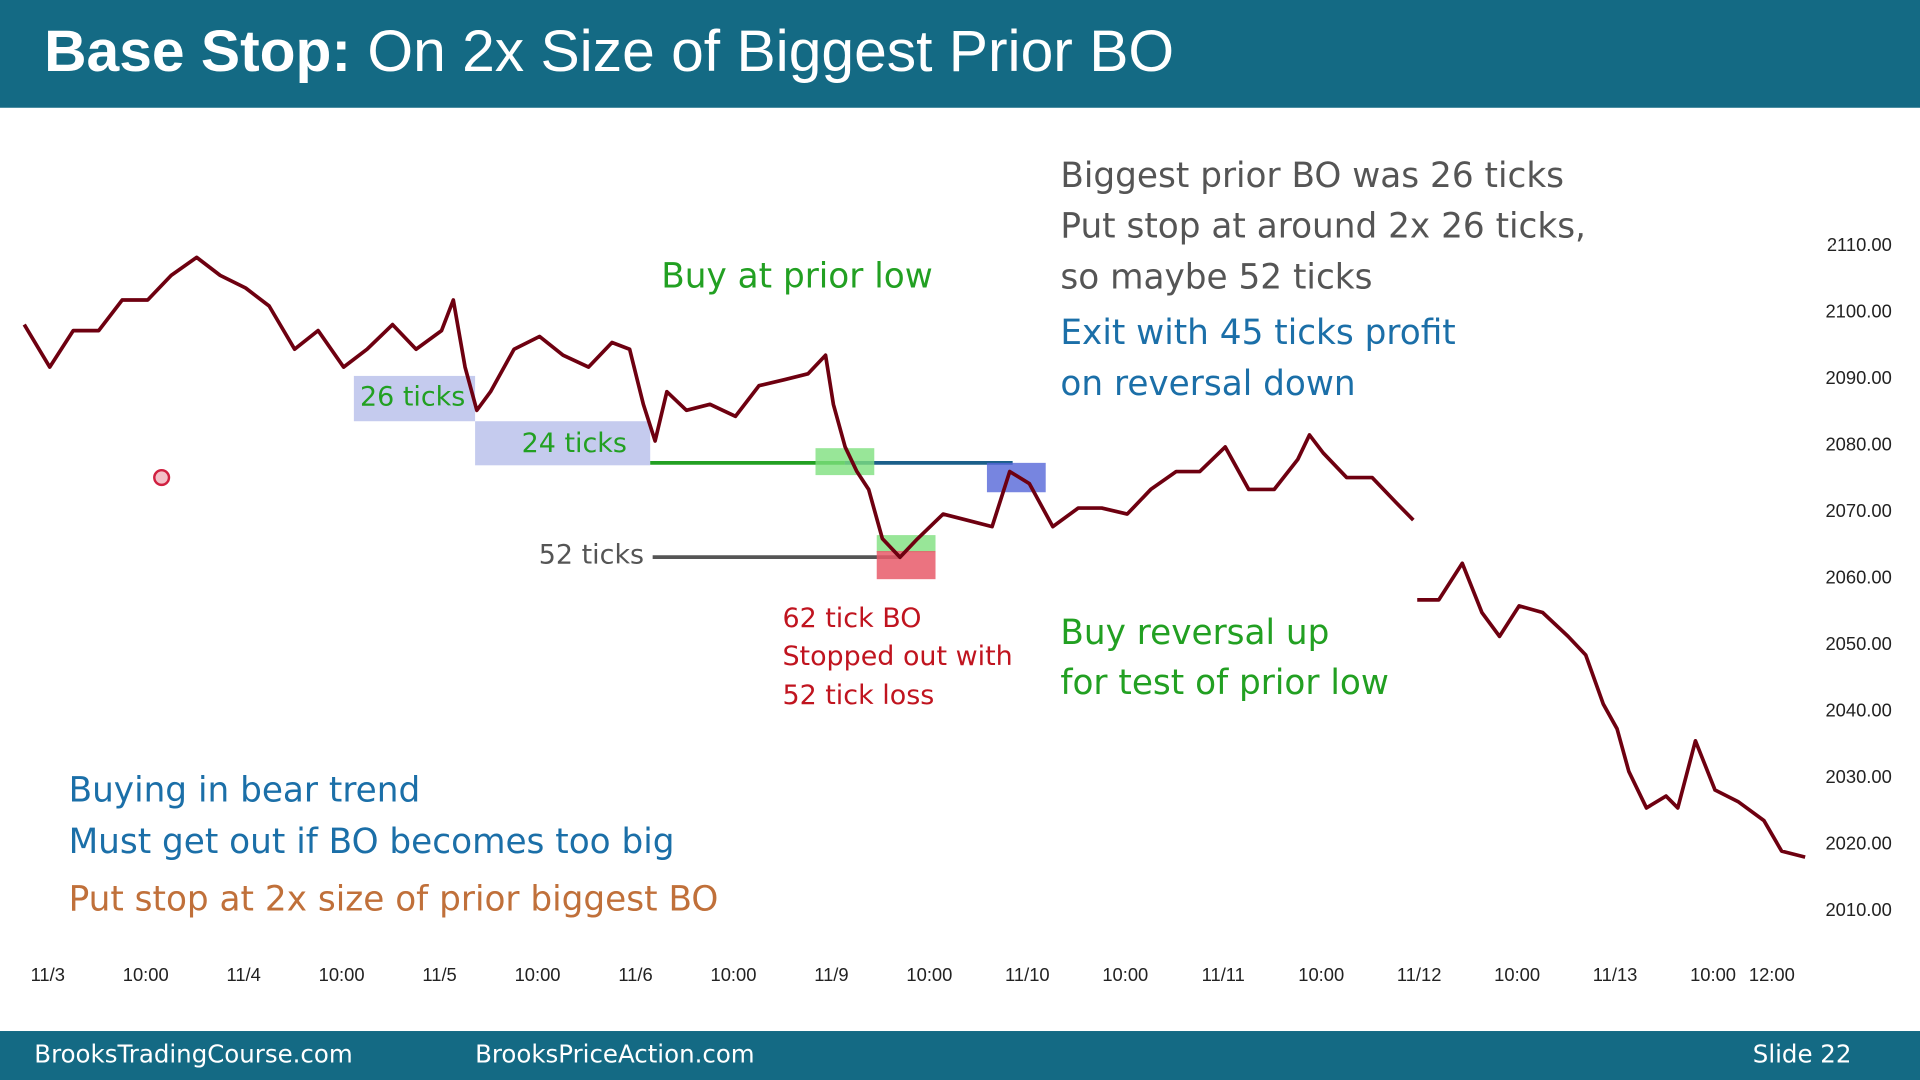  I want to click on annotation: for test of prior low, so click(1224, 683).